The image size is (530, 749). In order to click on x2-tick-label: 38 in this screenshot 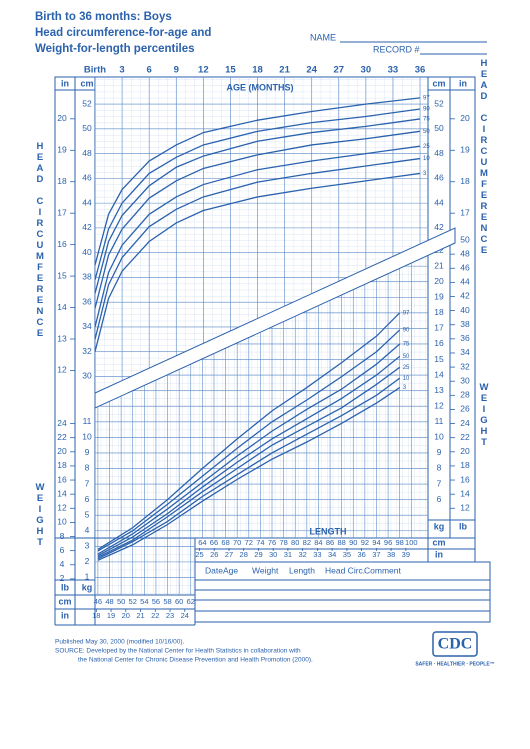, I will do `click(391, 554)`.